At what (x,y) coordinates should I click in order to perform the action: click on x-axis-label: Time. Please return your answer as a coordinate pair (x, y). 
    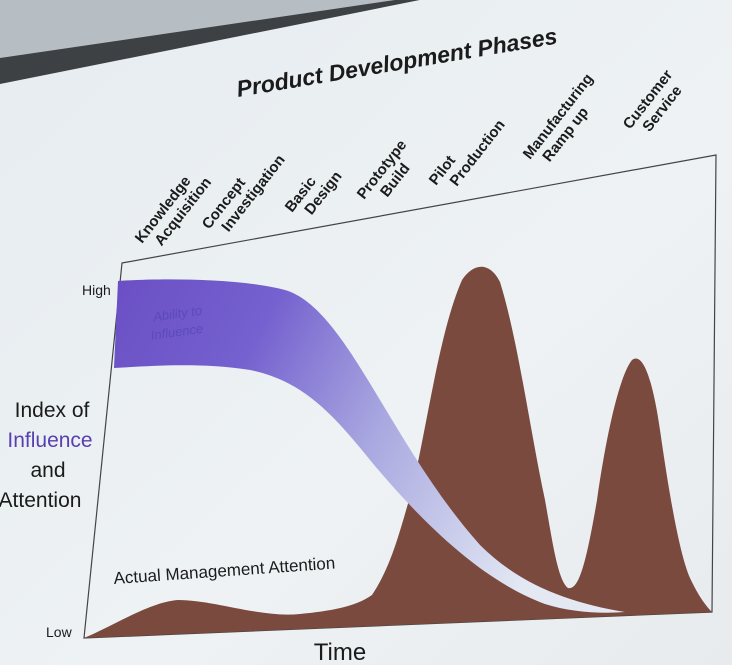
    Looking at the image, I should click on (340, 652).